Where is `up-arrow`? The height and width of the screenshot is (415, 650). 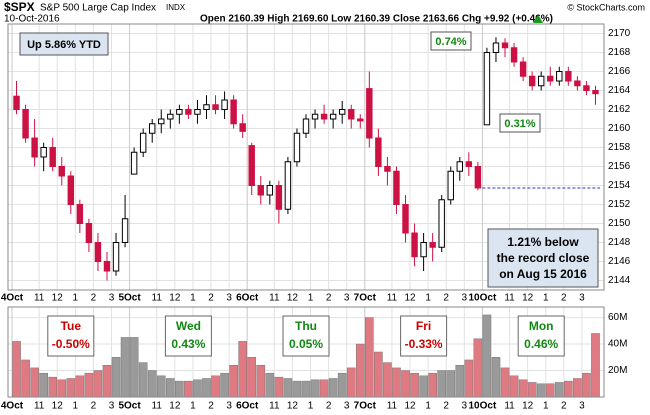
up-arrow is located at coordinates (538, 19).